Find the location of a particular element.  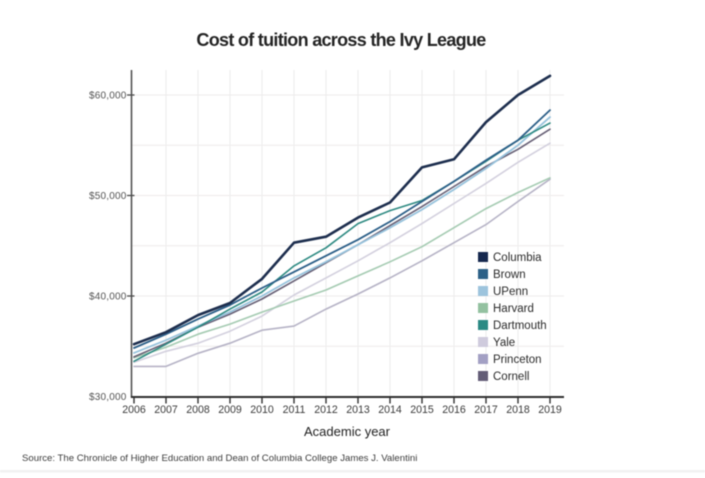

svg-text: $40,000 is located at coordinates (108, 296).